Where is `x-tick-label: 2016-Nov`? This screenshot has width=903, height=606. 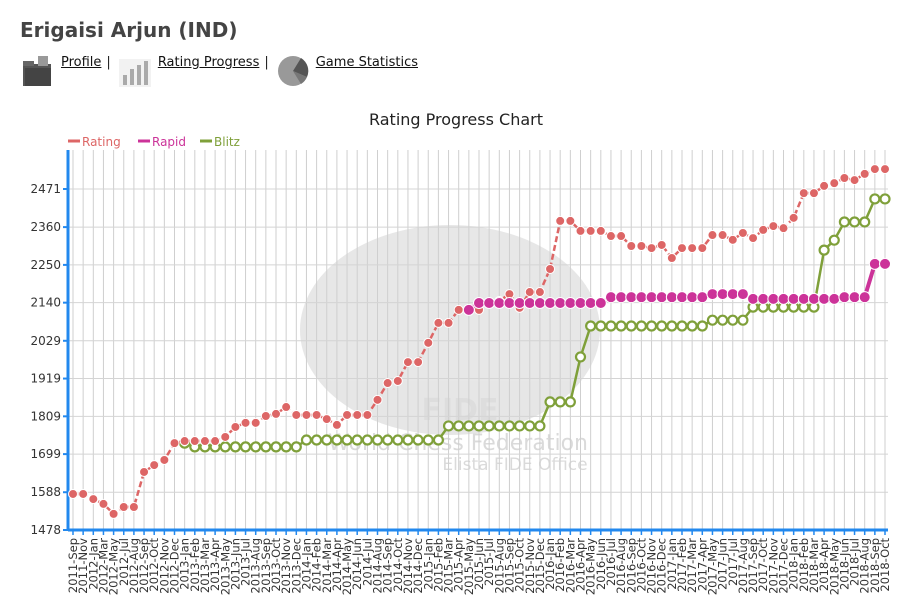 x-tick-label: 2016-Nov is located at coordinates (652, 566).